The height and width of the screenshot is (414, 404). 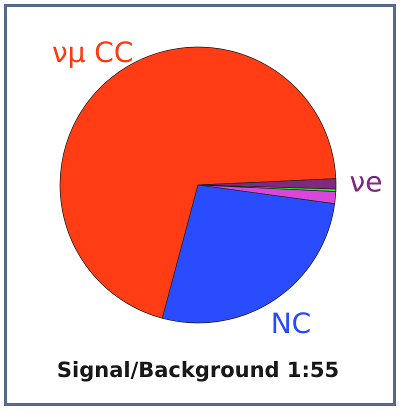 What do you see at coordinates (198, 370) in the screenshot?
I see `text: Signal/Background 1:55` at bounding box center [198, 370].